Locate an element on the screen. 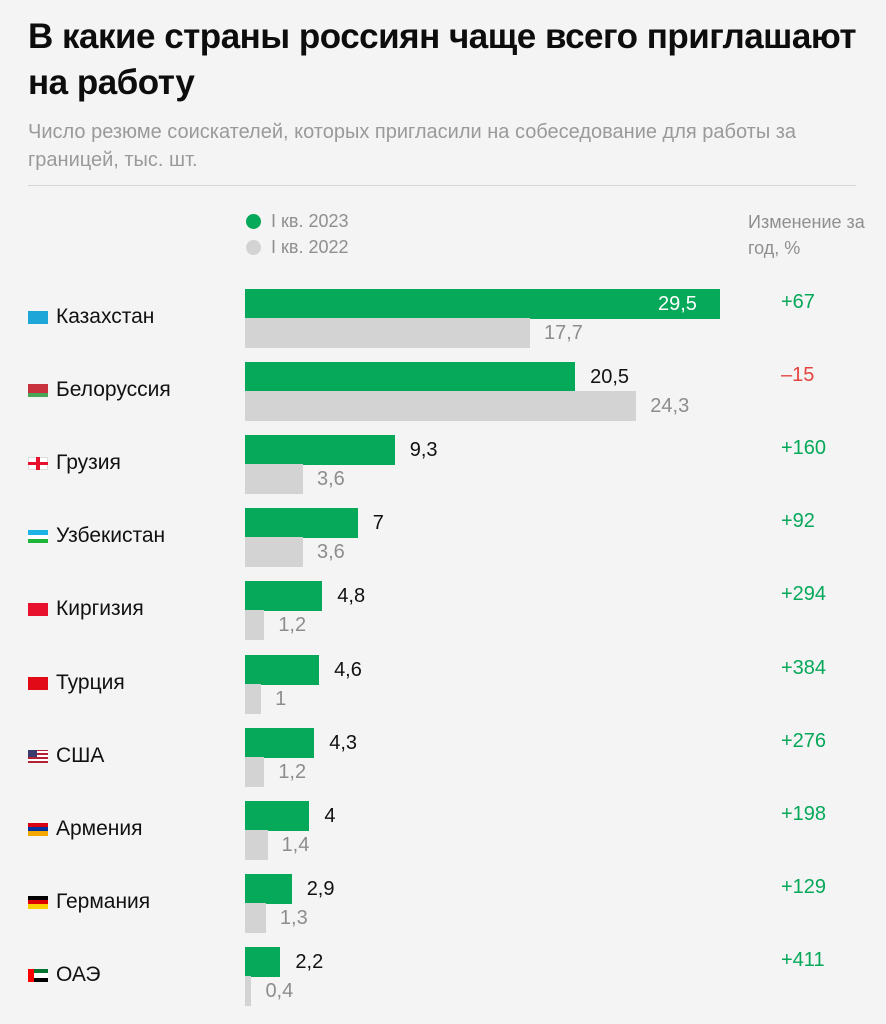 This screenshot has width=886, height=1024. country-label: Казахстан is located at coordinates (105, 316).